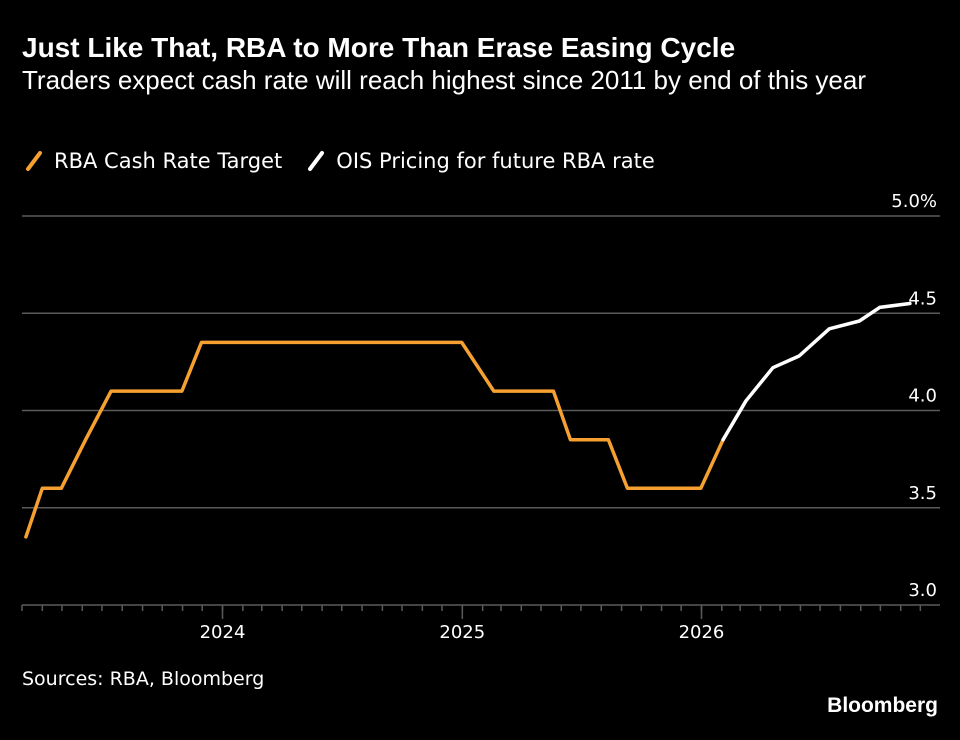 The width and height of the screenshot is (960, 740). What do you see at coordinates (316, 161) in the screenshot?
I see `legend-swatch-ois-icon` at bounding box center [316, 161].